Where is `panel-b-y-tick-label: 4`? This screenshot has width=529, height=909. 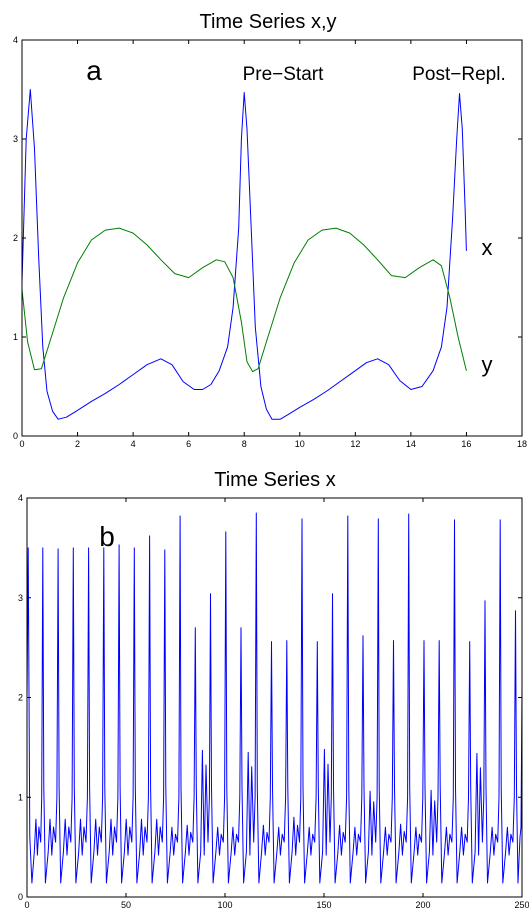 panel-b-y-tick-label: 4 is located at coordinates (20, 498).